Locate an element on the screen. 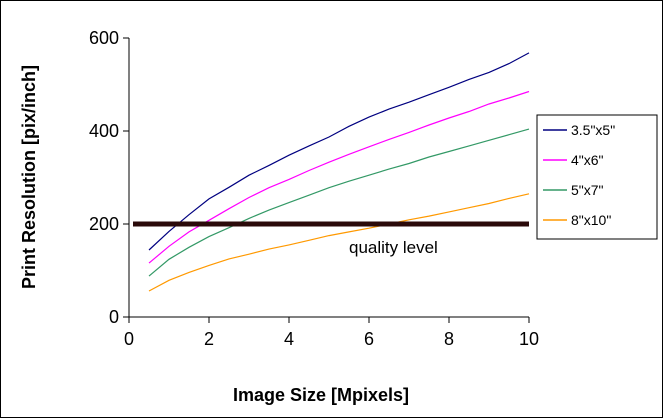 This screenshot has height=418, width=663. legend-label: 4"x6" is located at coordinates (587, 160).